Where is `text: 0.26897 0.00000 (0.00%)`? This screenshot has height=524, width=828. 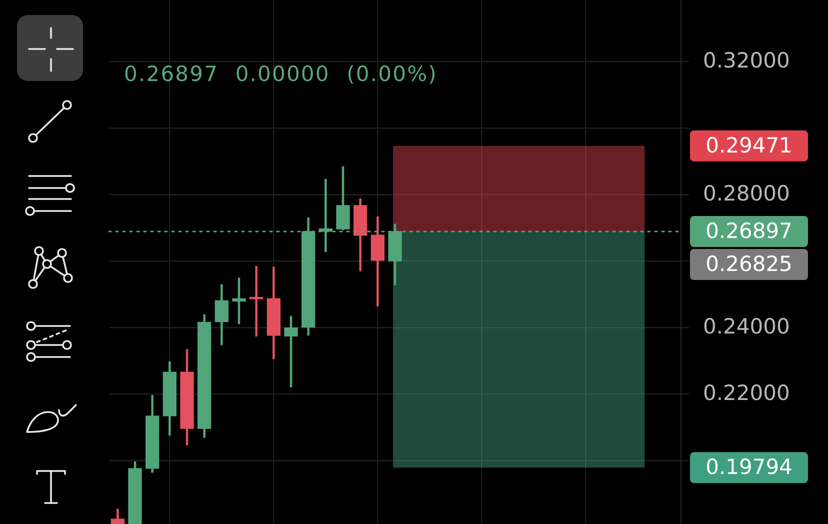 text: 0.26897 0.00000 (0.00%) is located at coordinates (281, 74).